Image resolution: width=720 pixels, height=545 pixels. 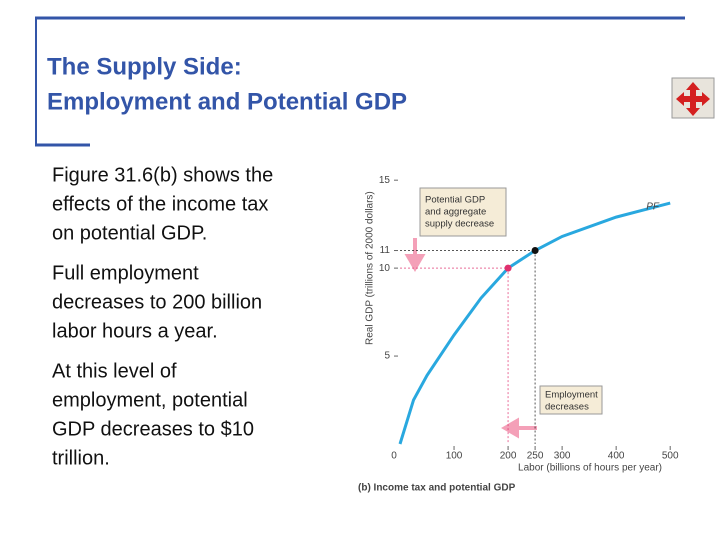 I want to click on x-tick-label: 400, so click(x=616, y=456).